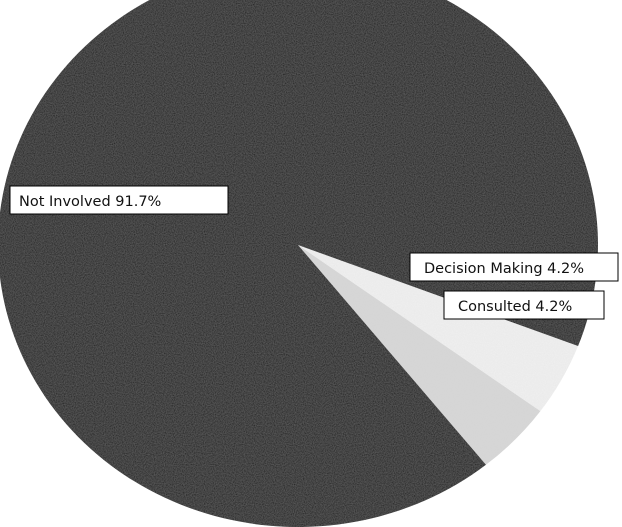 The width and height of the screenshot is (622, 527). I want to click on label-consulted-text: Consulted 4.2%, so click(515, 307).